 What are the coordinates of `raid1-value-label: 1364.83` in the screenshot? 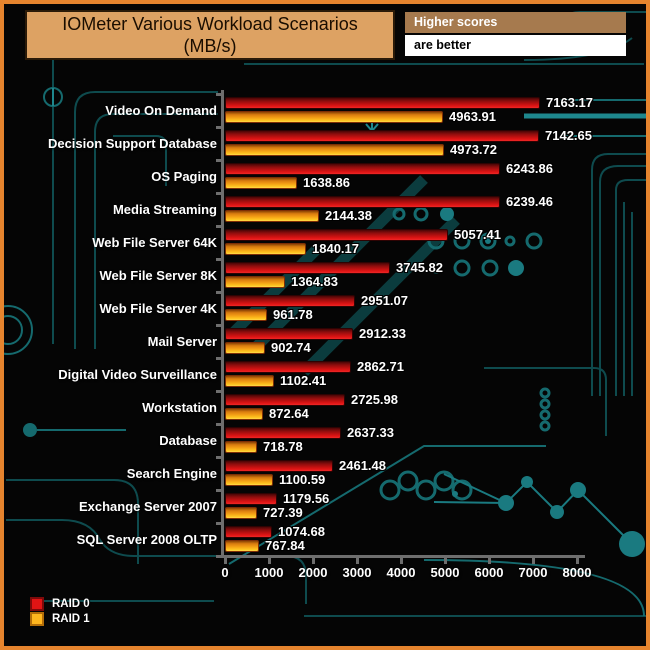 It's located at (314, 281).